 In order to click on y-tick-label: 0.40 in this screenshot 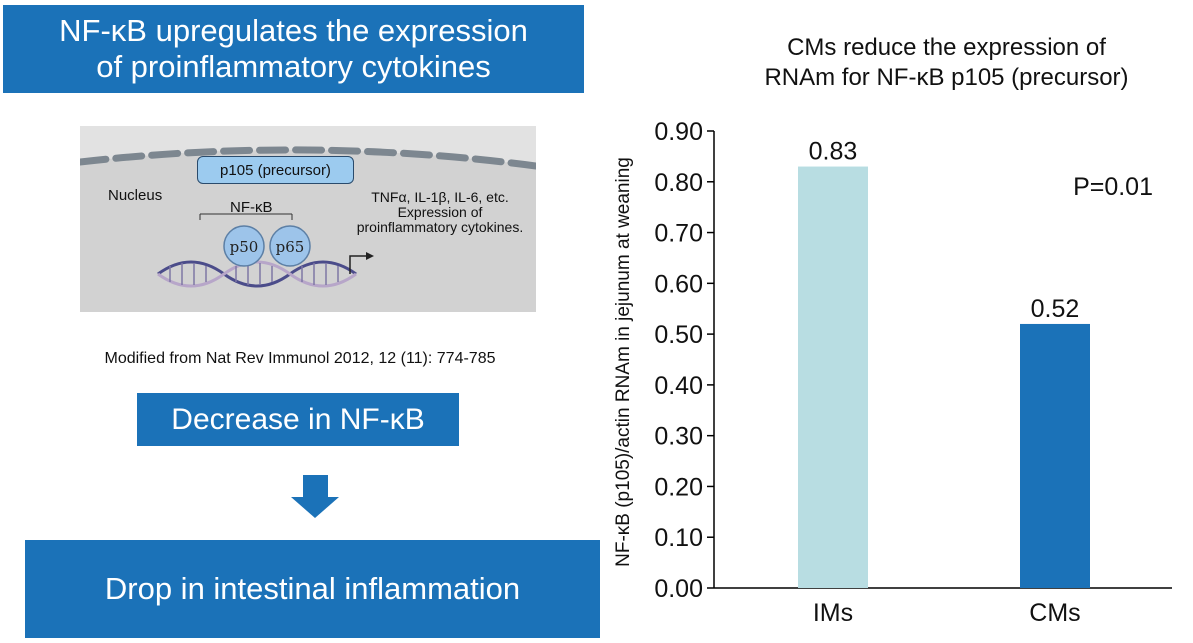, I will do `click(678, 386)`.